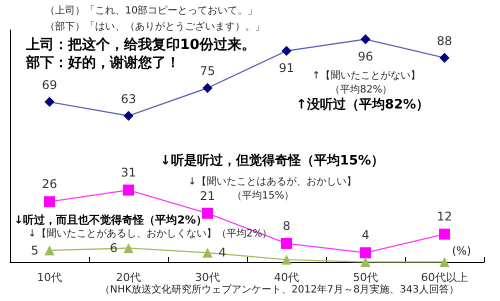  I want to click on annotation: ↓听过，而且也不觉得奇怪（平均2%）, so click(110, 220).